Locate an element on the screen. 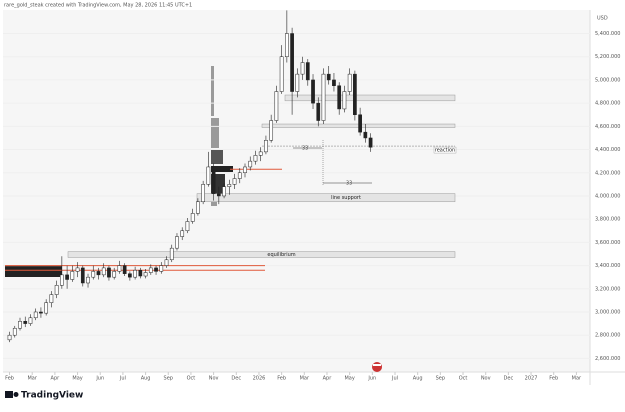 The height and width of the screenshot is (412, 625). volume-block is located at coordinates (33, 271).